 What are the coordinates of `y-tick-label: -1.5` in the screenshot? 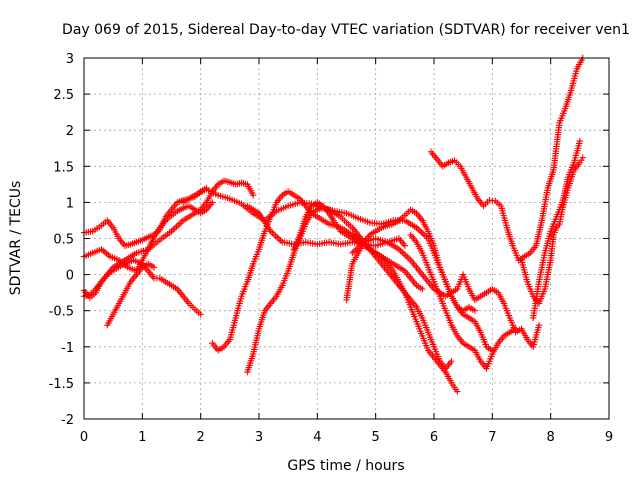 It's located at (61, 384).